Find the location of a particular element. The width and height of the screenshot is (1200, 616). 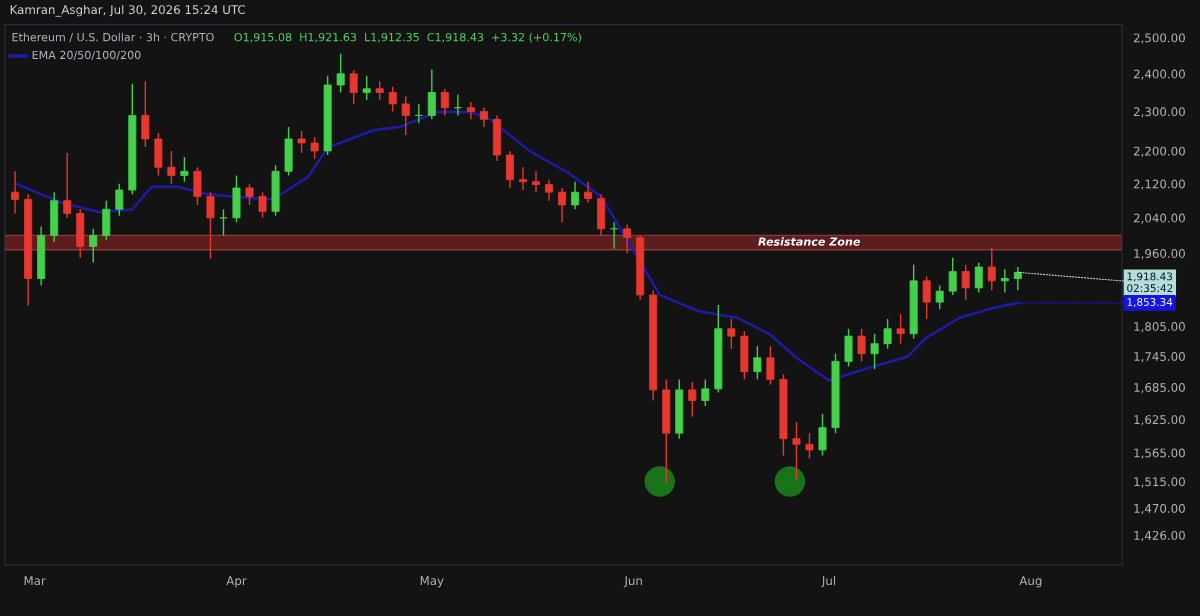

annotation: 1,918.43 02:35:42 is located at coordinates (1150, 282).